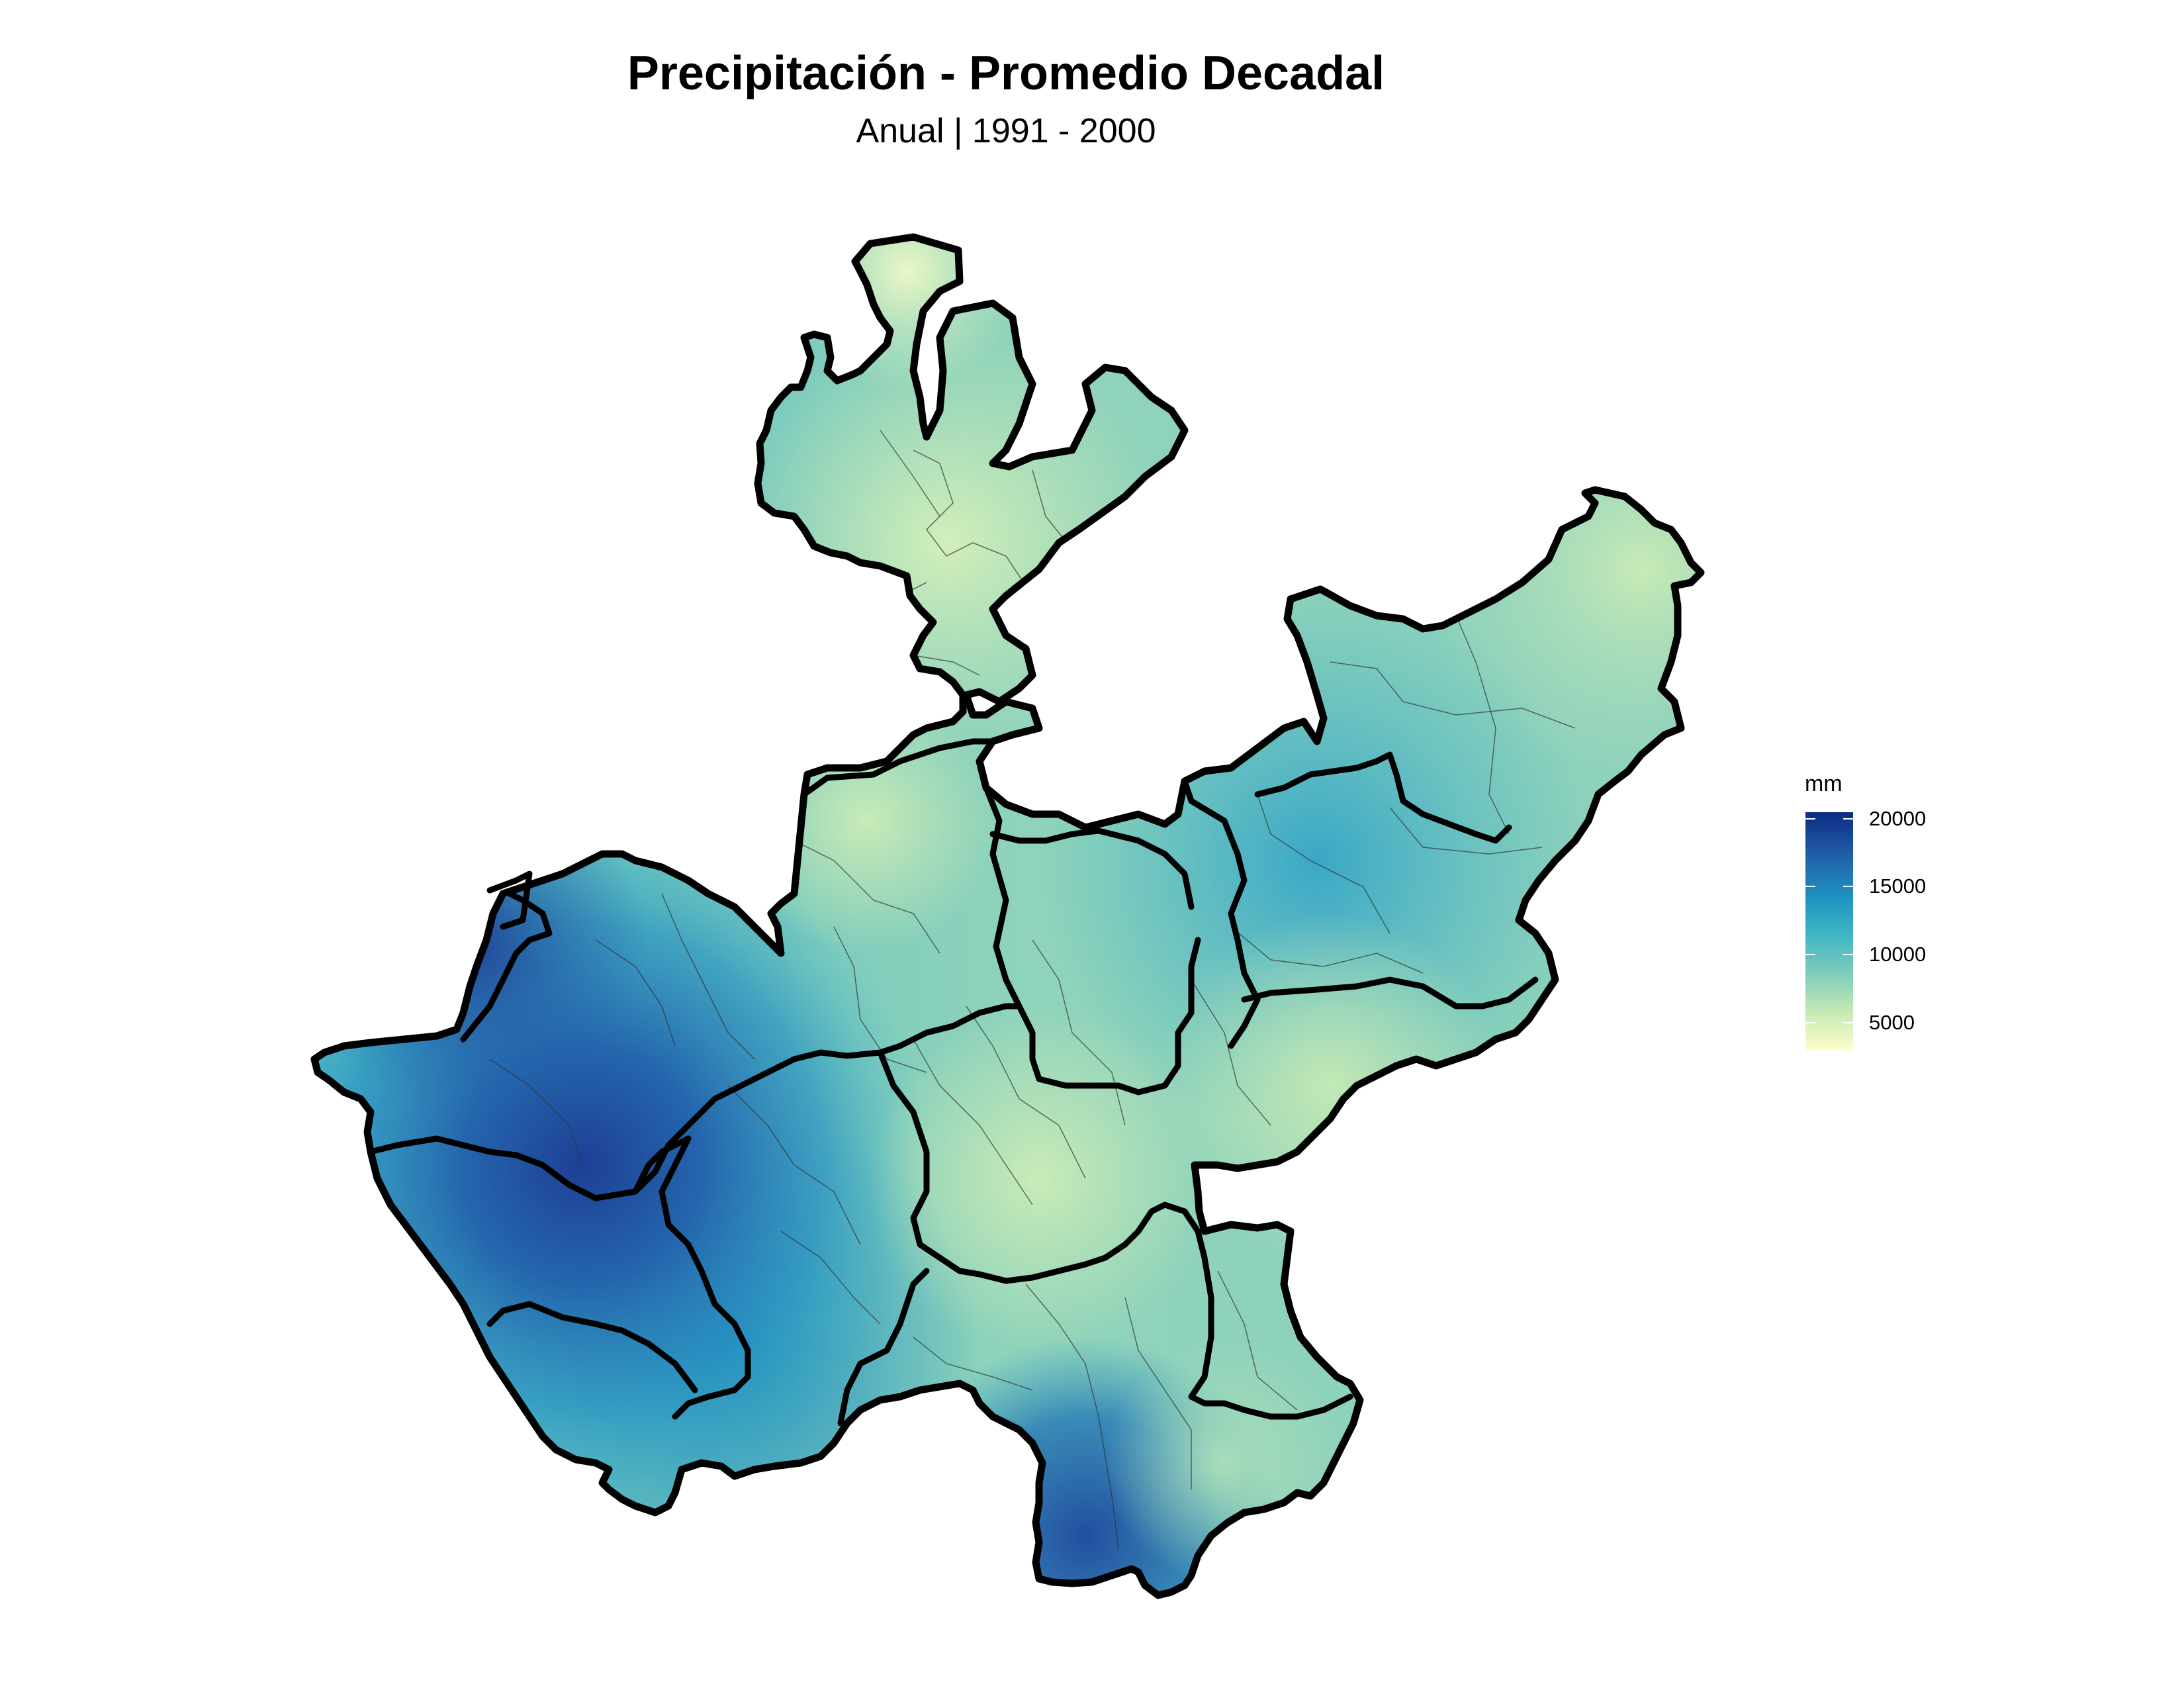  Describe the element at coordinates (1898, 954) in the screenshot. I see `tick-label: 10000` at that location.